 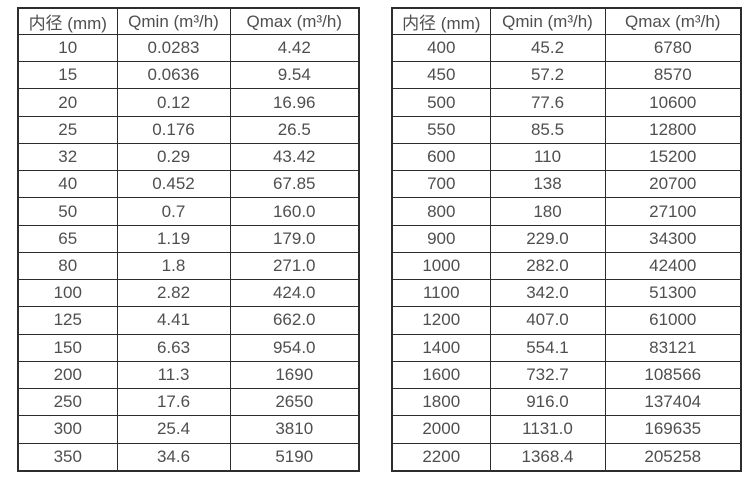 What do you see at coordinates (67, 457) in the screenshot?
I see `diameter-cell: 350` at bounding box center [67, 457].